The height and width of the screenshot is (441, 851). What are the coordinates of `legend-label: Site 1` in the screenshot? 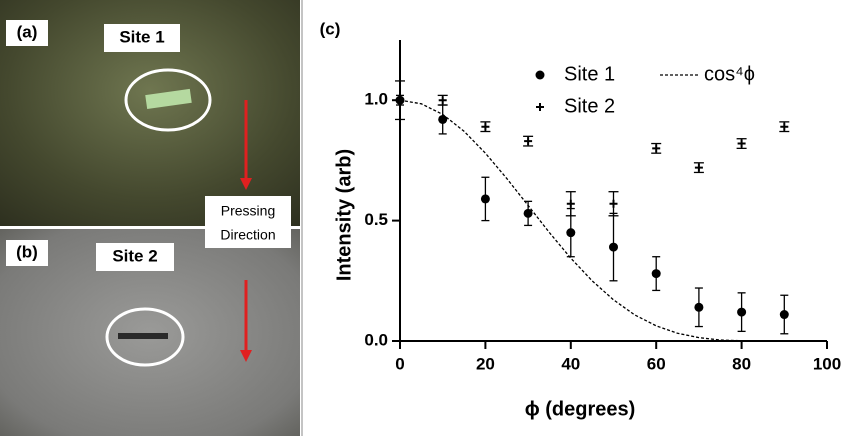 It's located at (589, 74).